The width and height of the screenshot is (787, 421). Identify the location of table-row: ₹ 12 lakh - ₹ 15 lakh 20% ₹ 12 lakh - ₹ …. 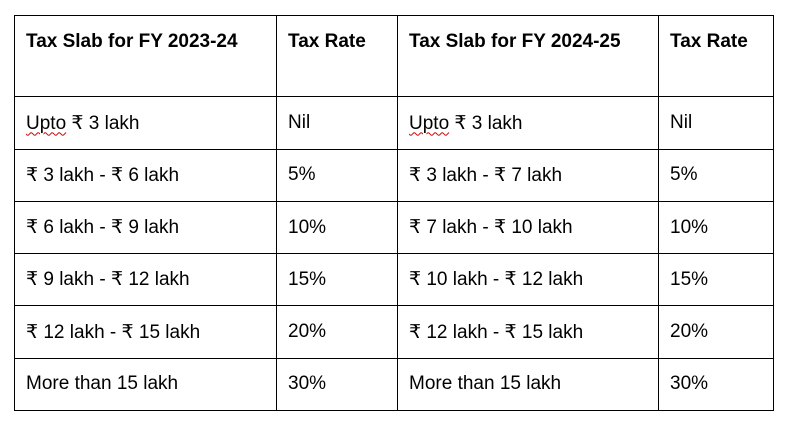
(394, 332).